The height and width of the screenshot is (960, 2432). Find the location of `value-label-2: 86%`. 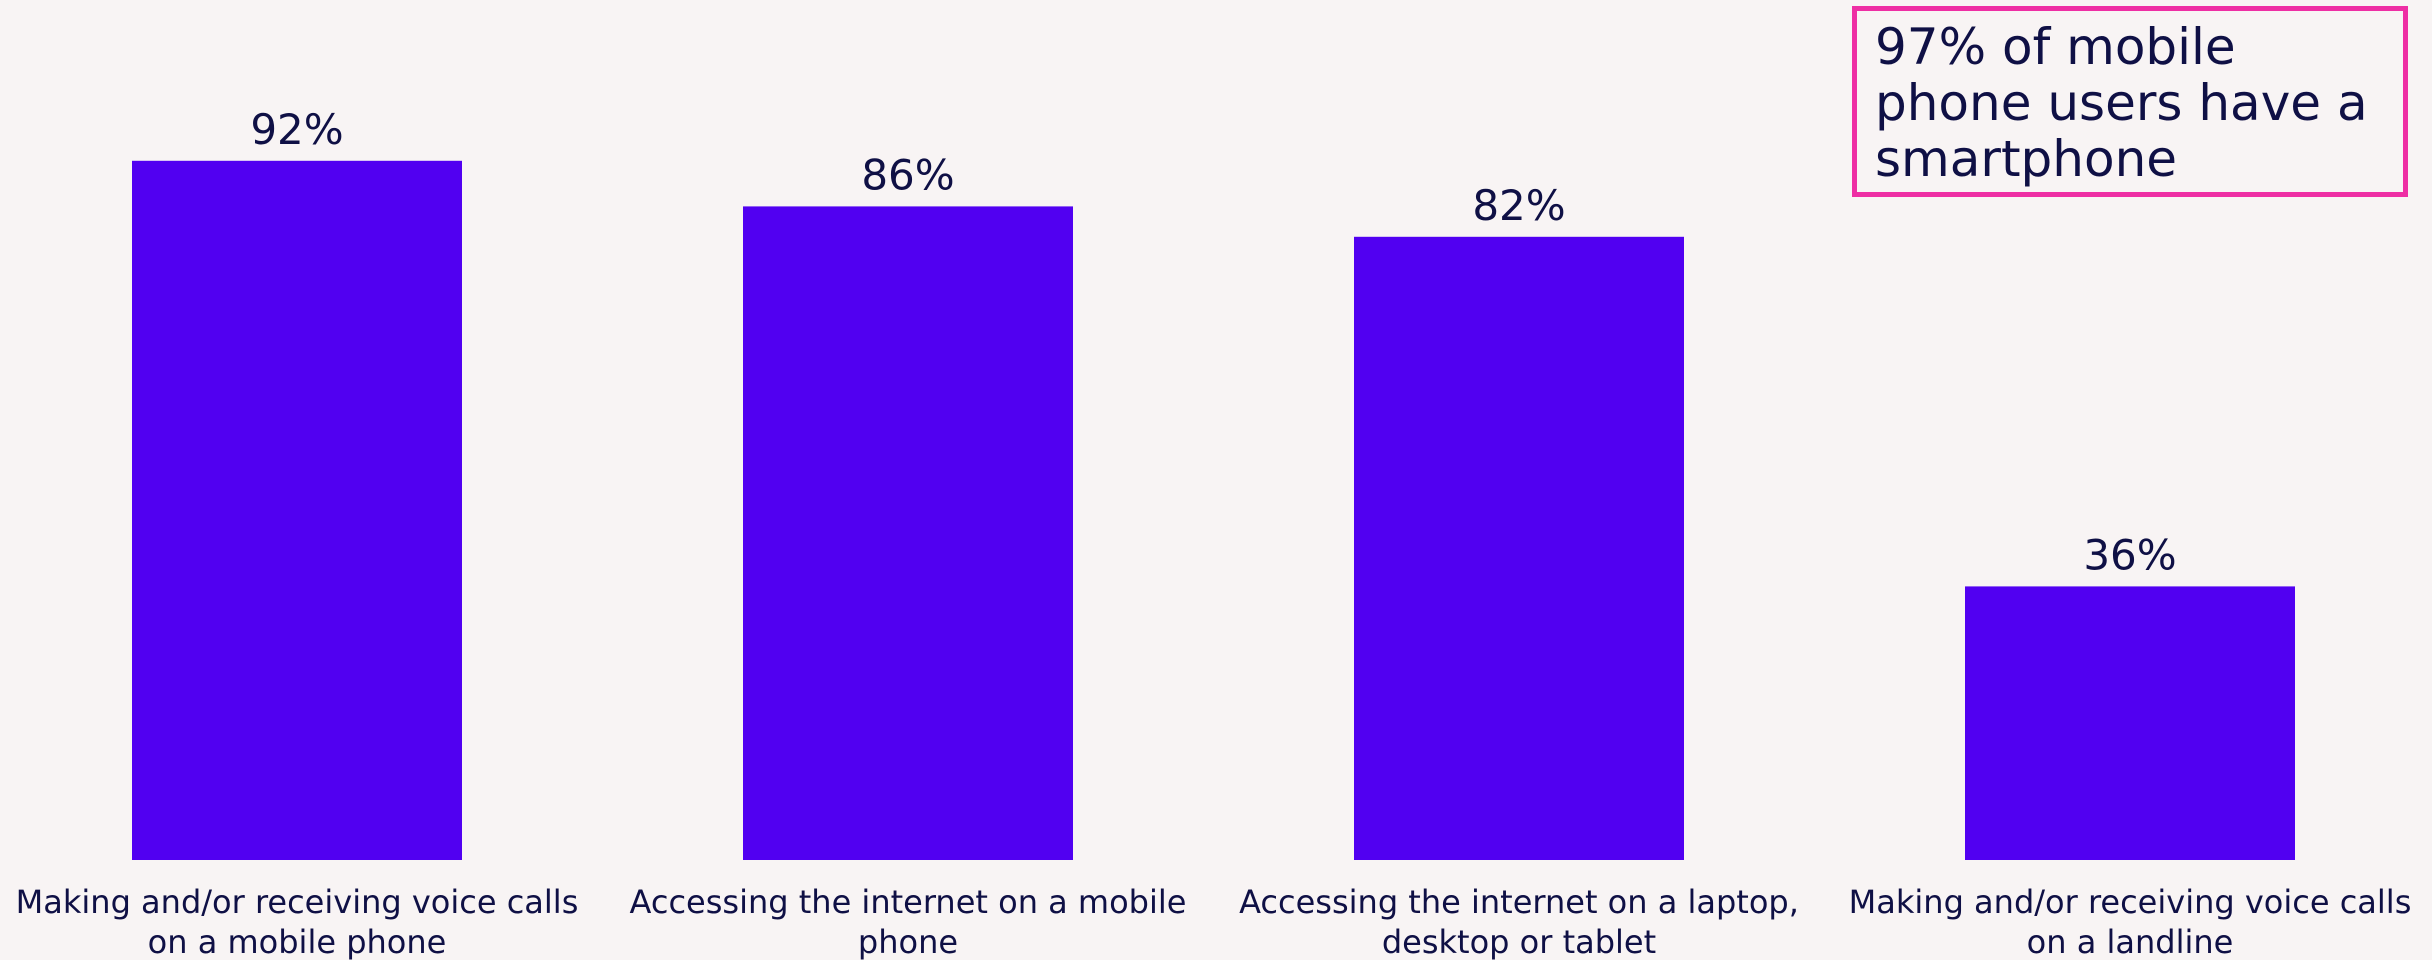

value-label-2: 86% is located at coordinates (907, 174).